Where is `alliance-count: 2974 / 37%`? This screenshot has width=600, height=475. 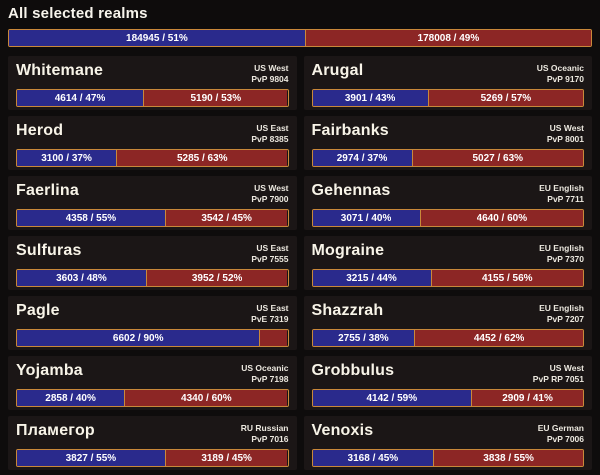 alliance-count: 2974 / 37% is located at coordinates (362, 158).